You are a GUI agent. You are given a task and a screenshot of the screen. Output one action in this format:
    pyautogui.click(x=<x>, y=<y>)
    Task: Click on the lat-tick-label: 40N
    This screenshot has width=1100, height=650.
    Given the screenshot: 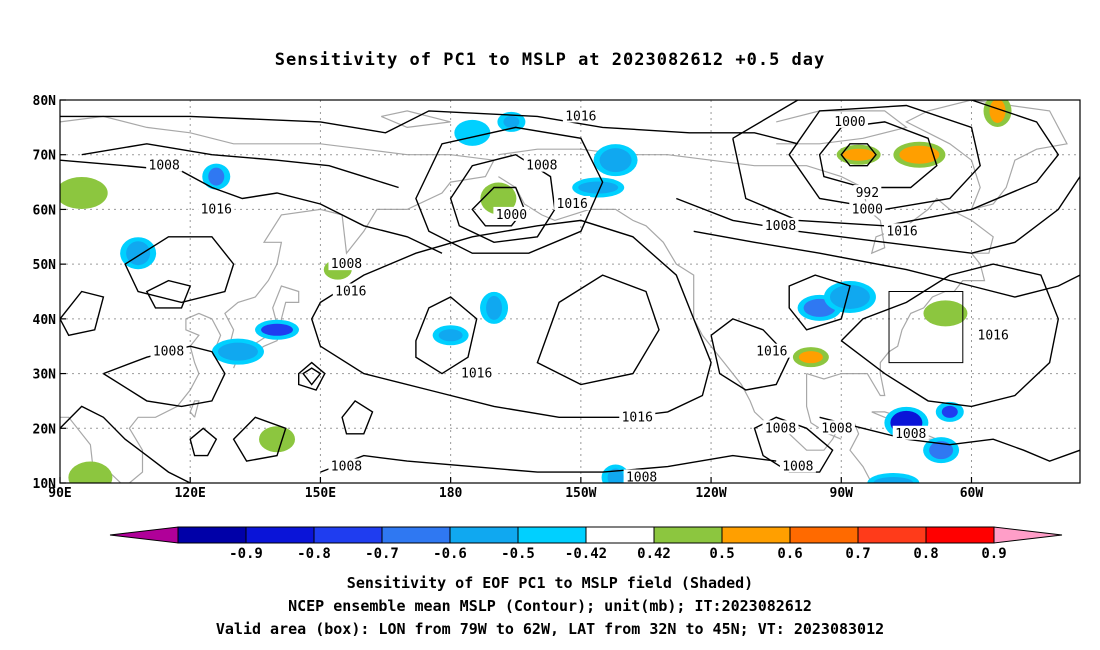 What is the action you would take?
    pyautogui.click(x=45, y=320)
    